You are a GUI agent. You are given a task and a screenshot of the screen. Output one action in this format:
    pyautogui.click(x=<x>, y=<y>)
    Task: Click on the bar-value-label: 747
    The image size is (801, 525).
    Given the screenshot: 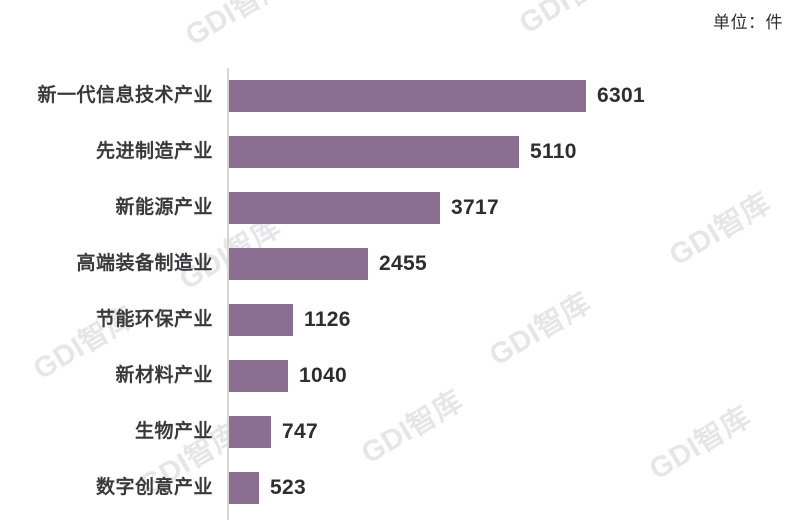 What is the action you would take?
    pyautogui.click(x=300, y=431)
    